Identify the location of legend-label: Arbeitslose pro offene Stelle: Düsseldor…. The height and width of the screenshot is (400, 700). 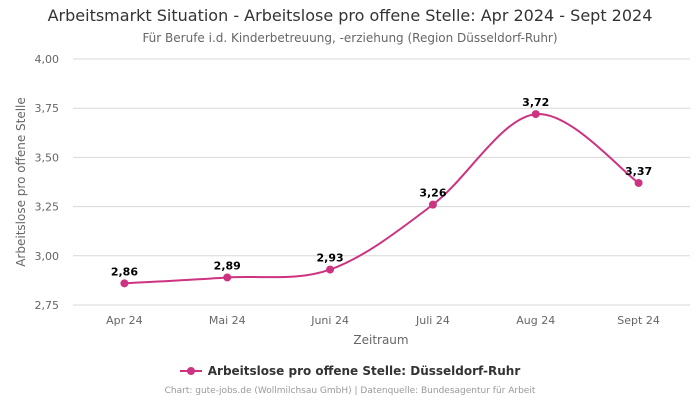
(364, 371).